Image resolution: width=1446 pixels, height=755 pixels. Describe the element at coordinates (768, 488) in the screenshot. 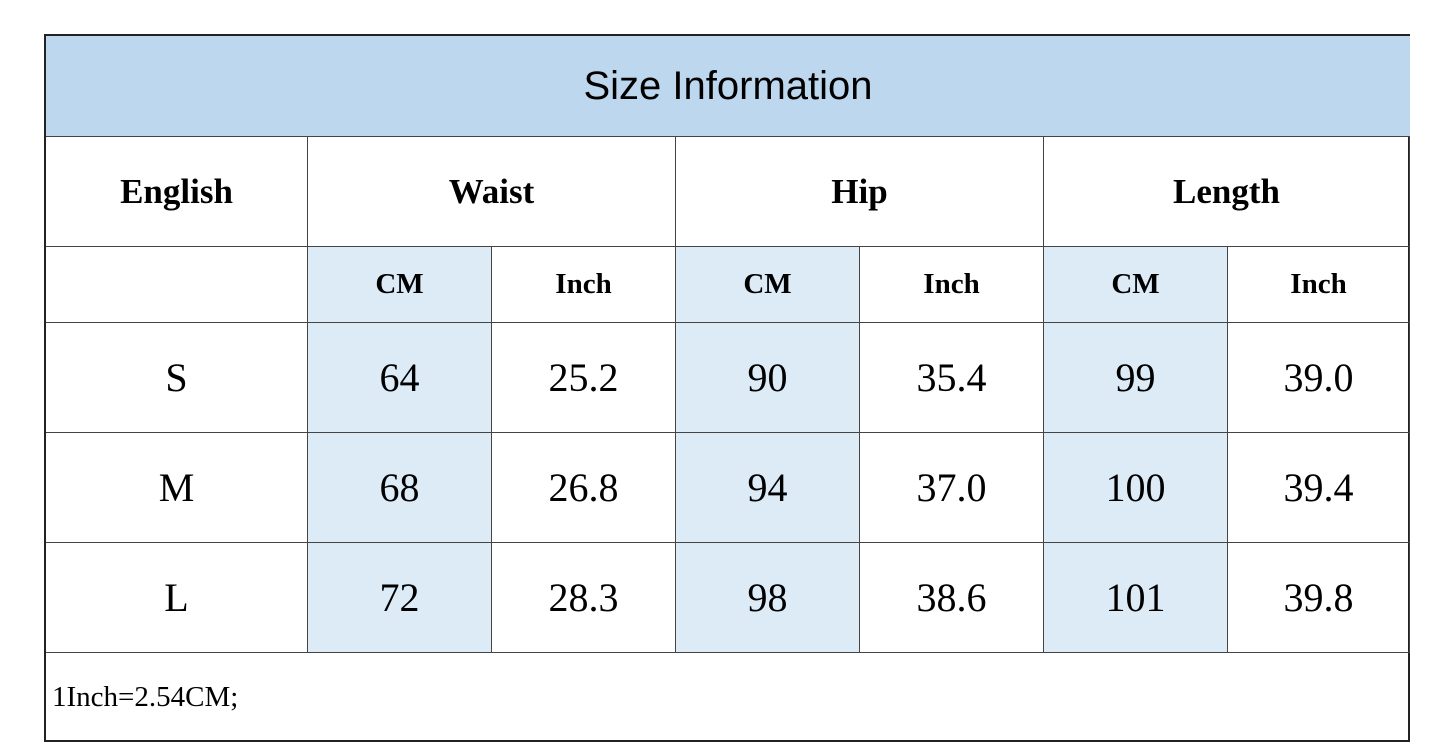

I see `measurement: 94` at that location.